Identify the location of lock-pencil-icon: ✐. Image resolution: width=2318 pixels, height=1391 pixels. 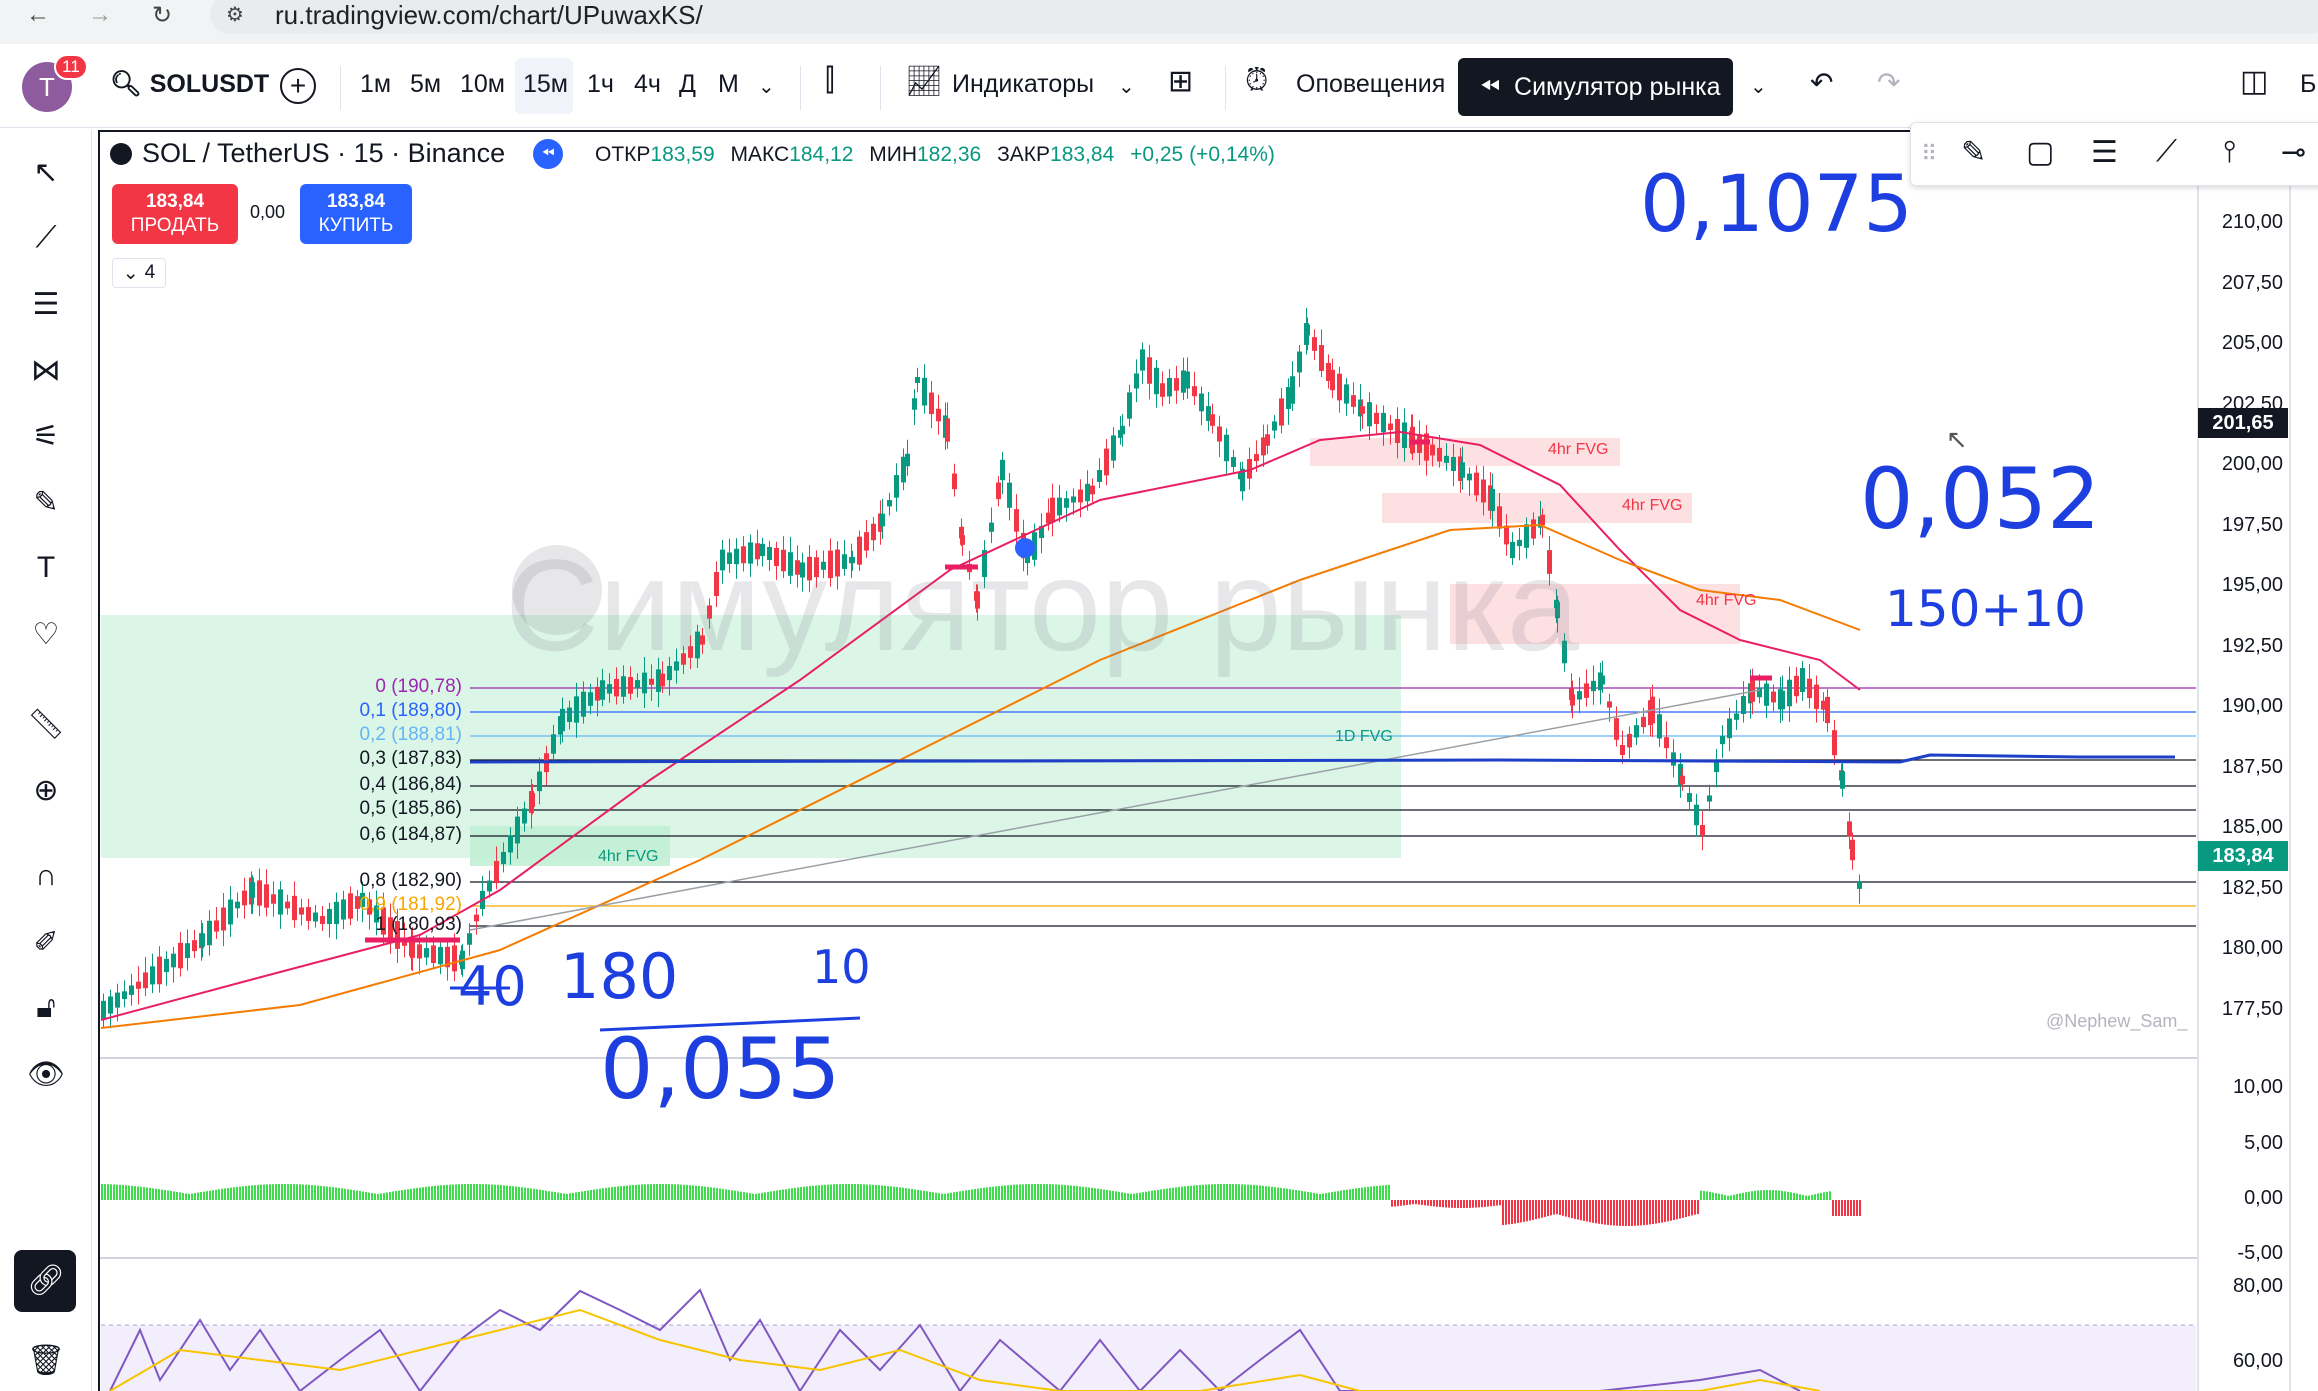
(46, 942).